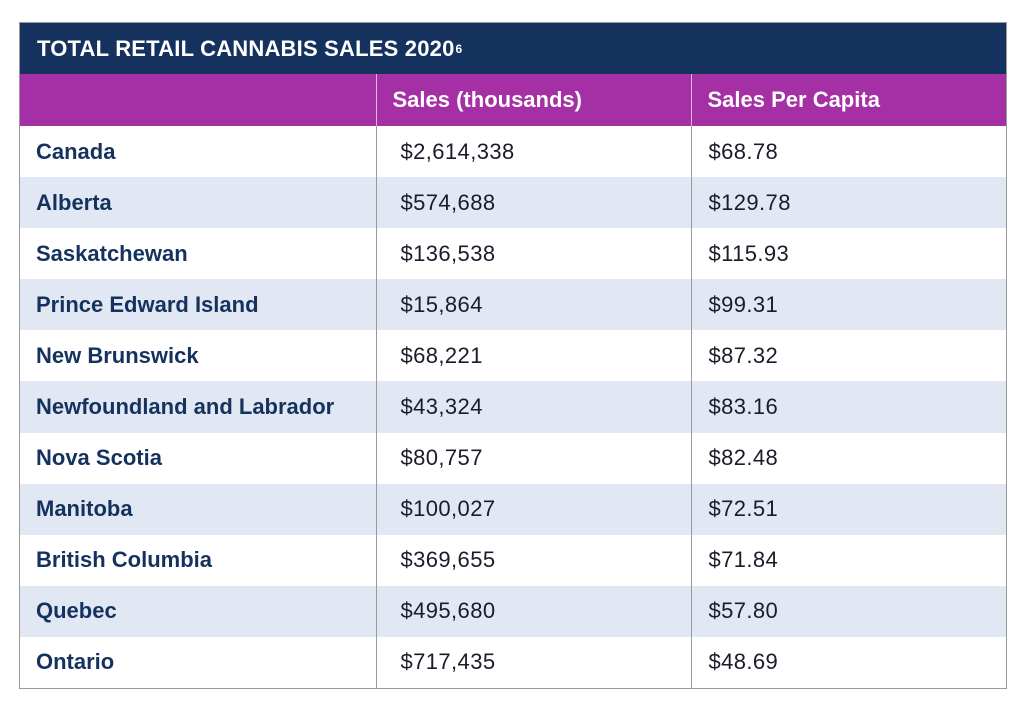 This screenshot has height=707, width=1024. I want to click on cell-per-capita: $83.16, so click(848, 407).